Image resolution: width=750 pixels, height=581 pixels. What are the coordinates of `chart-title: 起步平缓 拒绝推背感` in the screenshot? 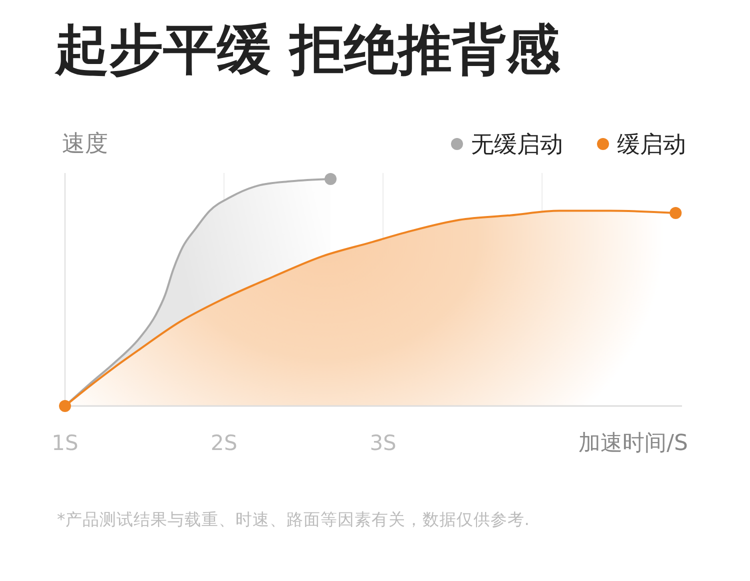 It's located at (307, 49).